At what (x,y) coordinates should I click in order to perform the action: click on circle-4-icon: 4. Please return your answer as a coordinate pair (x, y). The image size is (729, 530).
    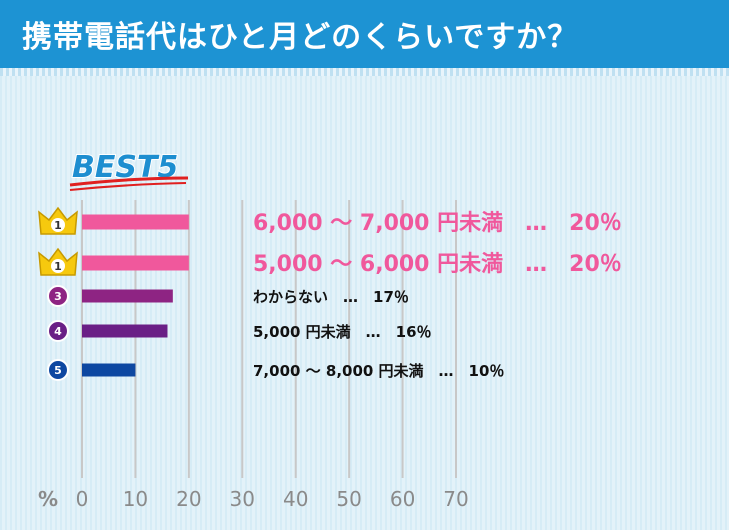
    Looking at the image, I should click on (58, 331).